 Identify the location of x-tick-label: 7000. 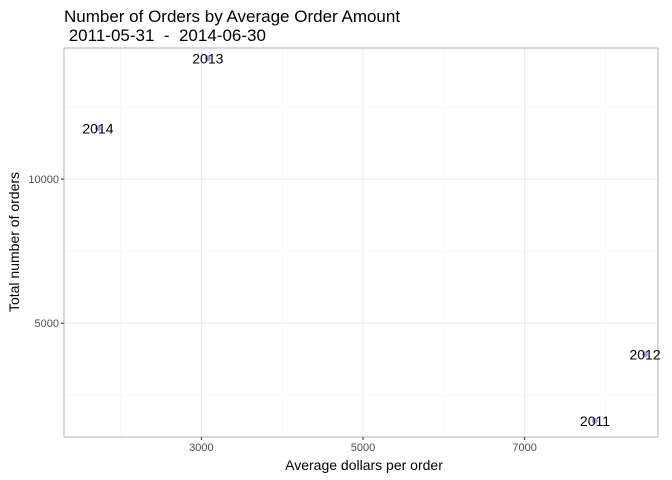
(524, 448).